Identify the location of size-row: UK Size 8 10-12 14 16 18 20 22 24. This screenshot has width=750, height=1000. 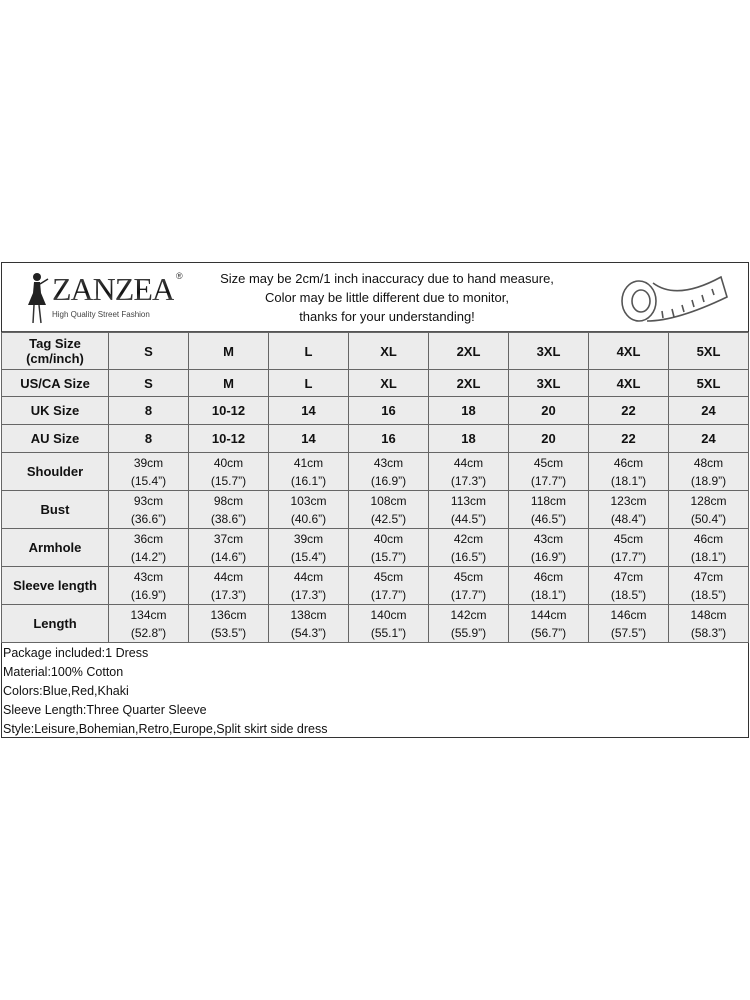
(375, 410).